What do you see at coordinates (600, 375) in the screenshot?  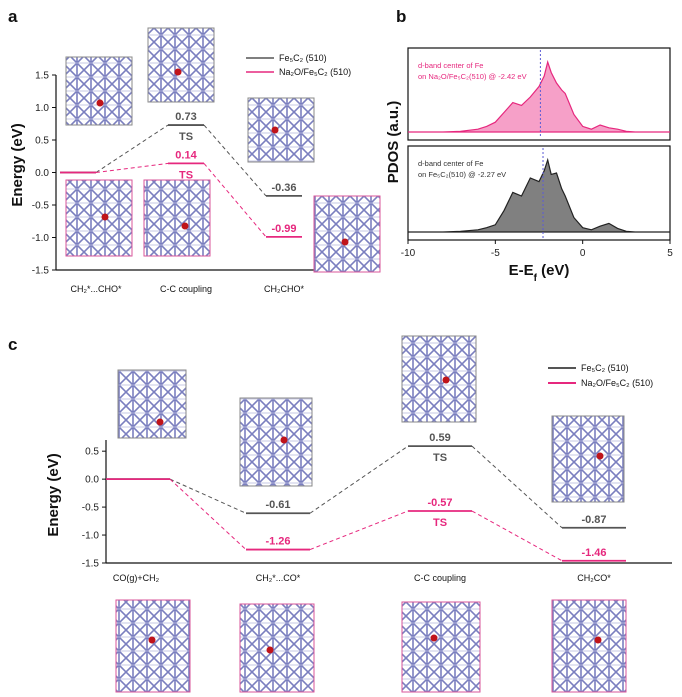 I see `panel-c-legend: Fe₅C₂ (510) Na₂O/Fe₅C₂ (510)` at bounding box center [600, 375].